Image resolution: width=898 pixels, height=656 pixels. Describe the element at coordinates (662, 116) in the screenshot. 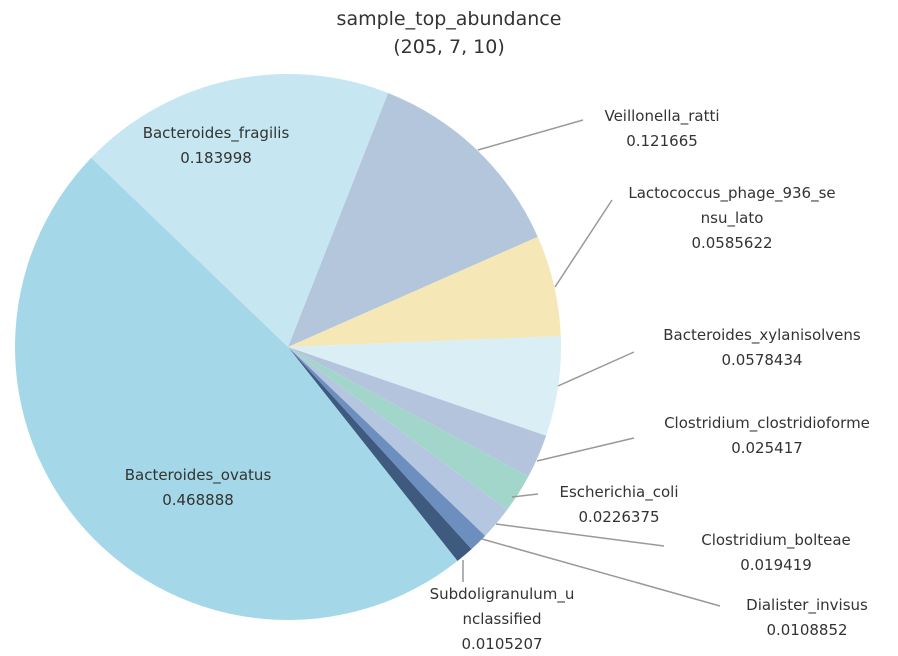

I see `slice-name: Veillonella_ratti` at that location.